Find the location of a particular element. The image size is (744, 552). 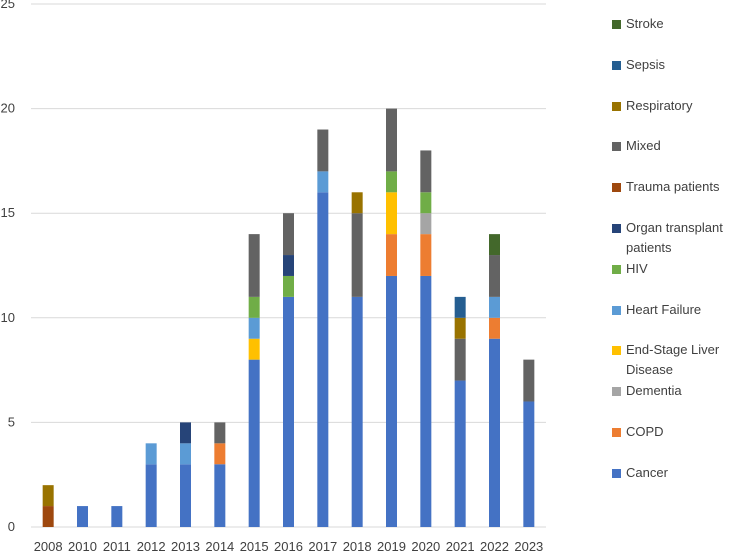

x-tick-label: 2011 is located at coordinates (117, 545).